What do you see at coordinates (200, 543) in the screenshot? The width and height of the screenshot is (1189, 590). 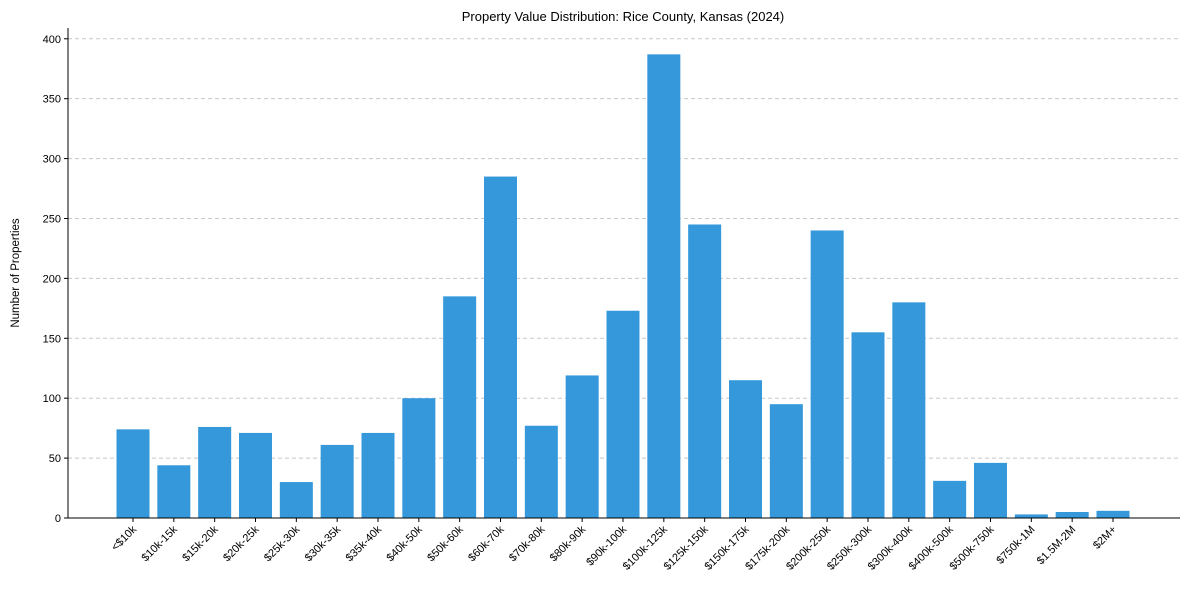 I see `x-tick-label: $15k-20k` at bounding box center [200, 543].